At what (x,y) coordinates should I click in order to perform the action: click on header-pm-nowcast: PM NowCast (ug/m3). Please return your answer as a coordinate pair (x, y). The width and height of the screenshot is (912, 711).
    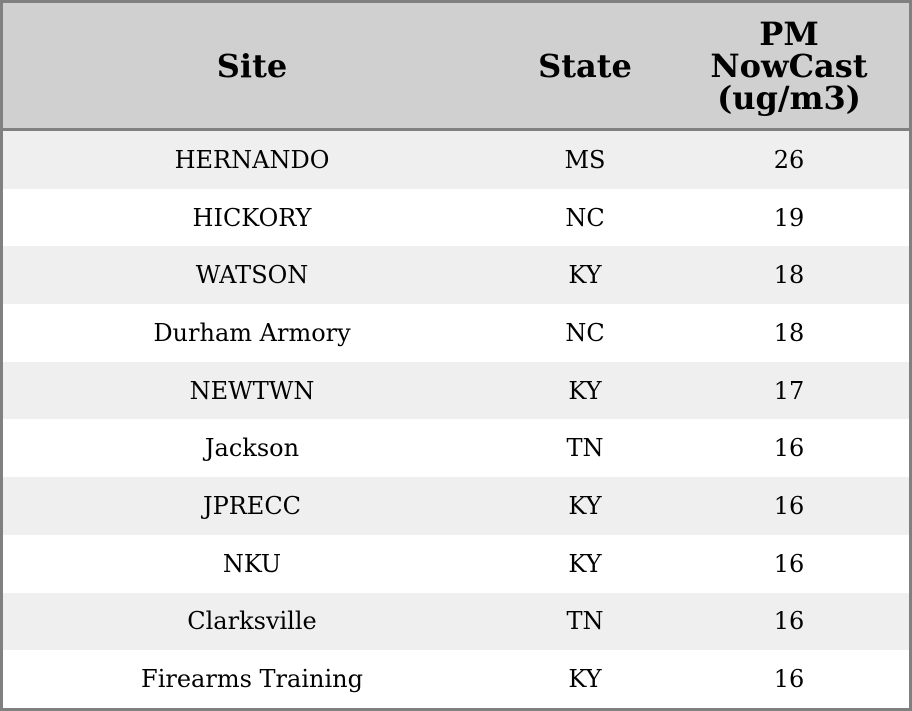
    Looking at the image, I should click on (789, 67).